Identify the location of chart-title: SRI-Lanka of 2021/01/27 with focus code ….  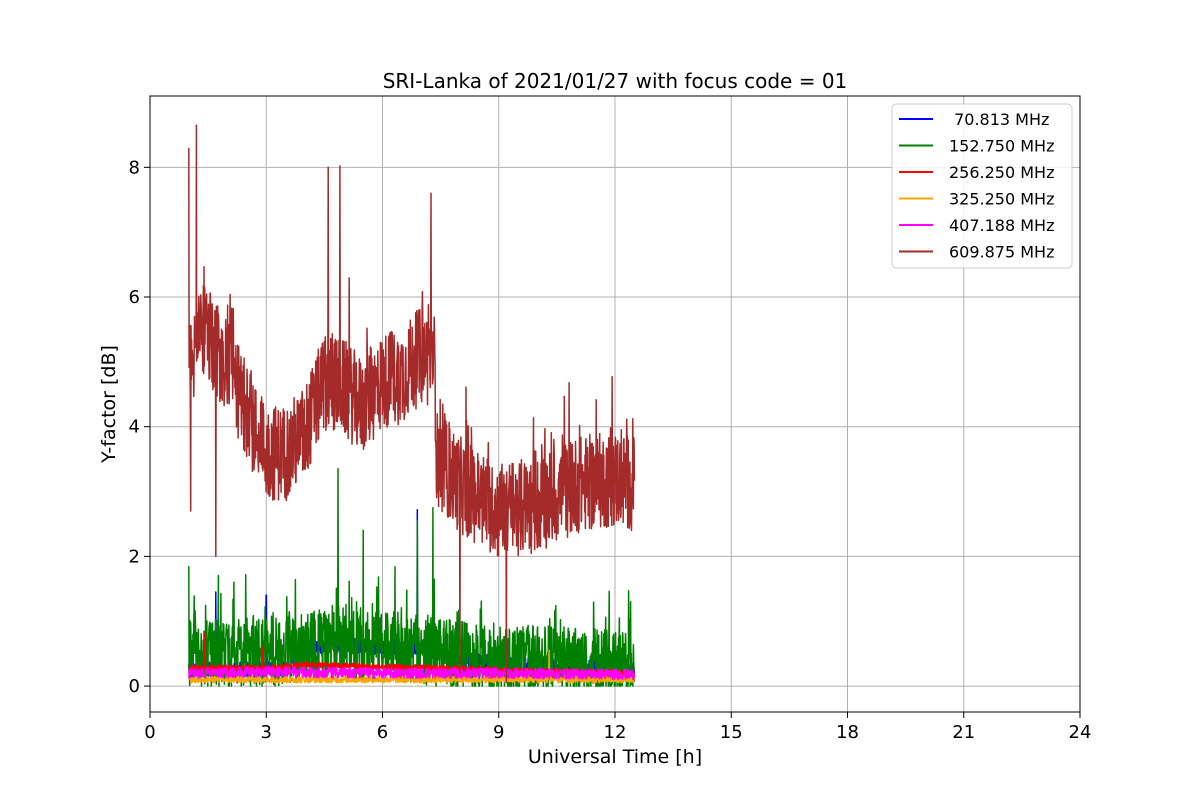
(615, 81).